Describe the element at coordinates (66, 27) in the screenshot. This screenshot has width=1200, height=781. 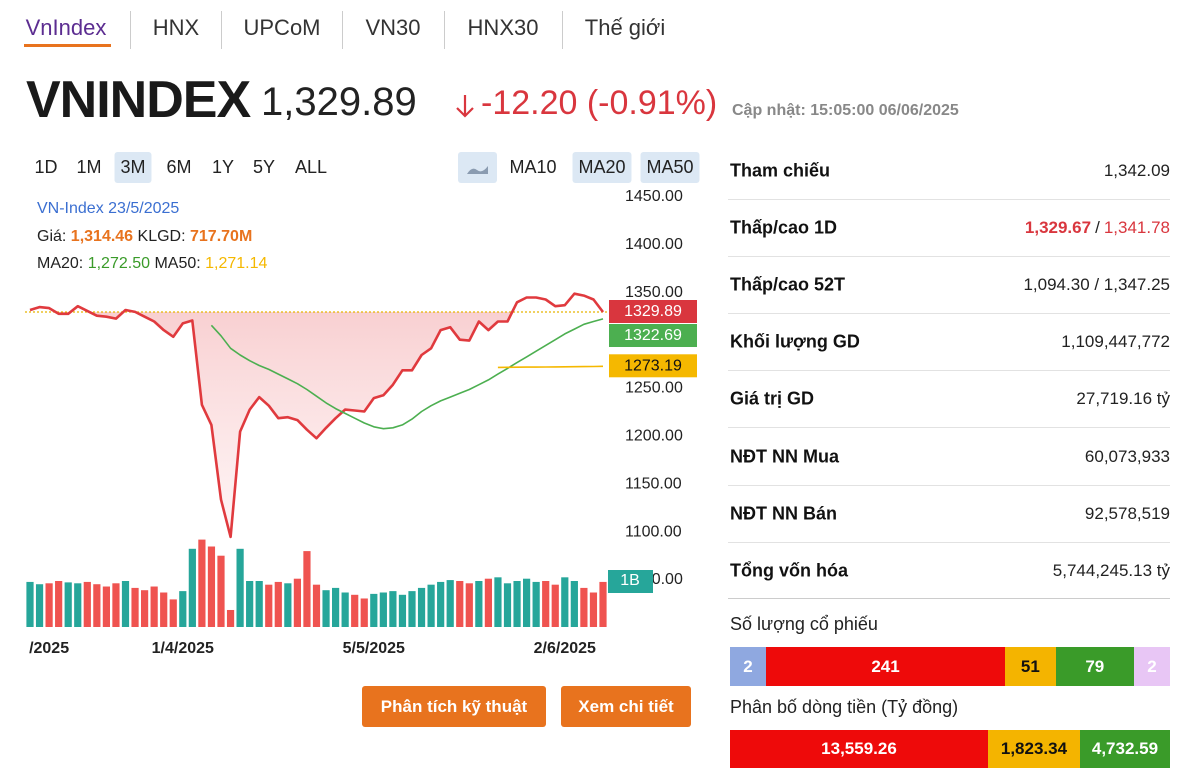
I see `tab: VnIndex` at that location.